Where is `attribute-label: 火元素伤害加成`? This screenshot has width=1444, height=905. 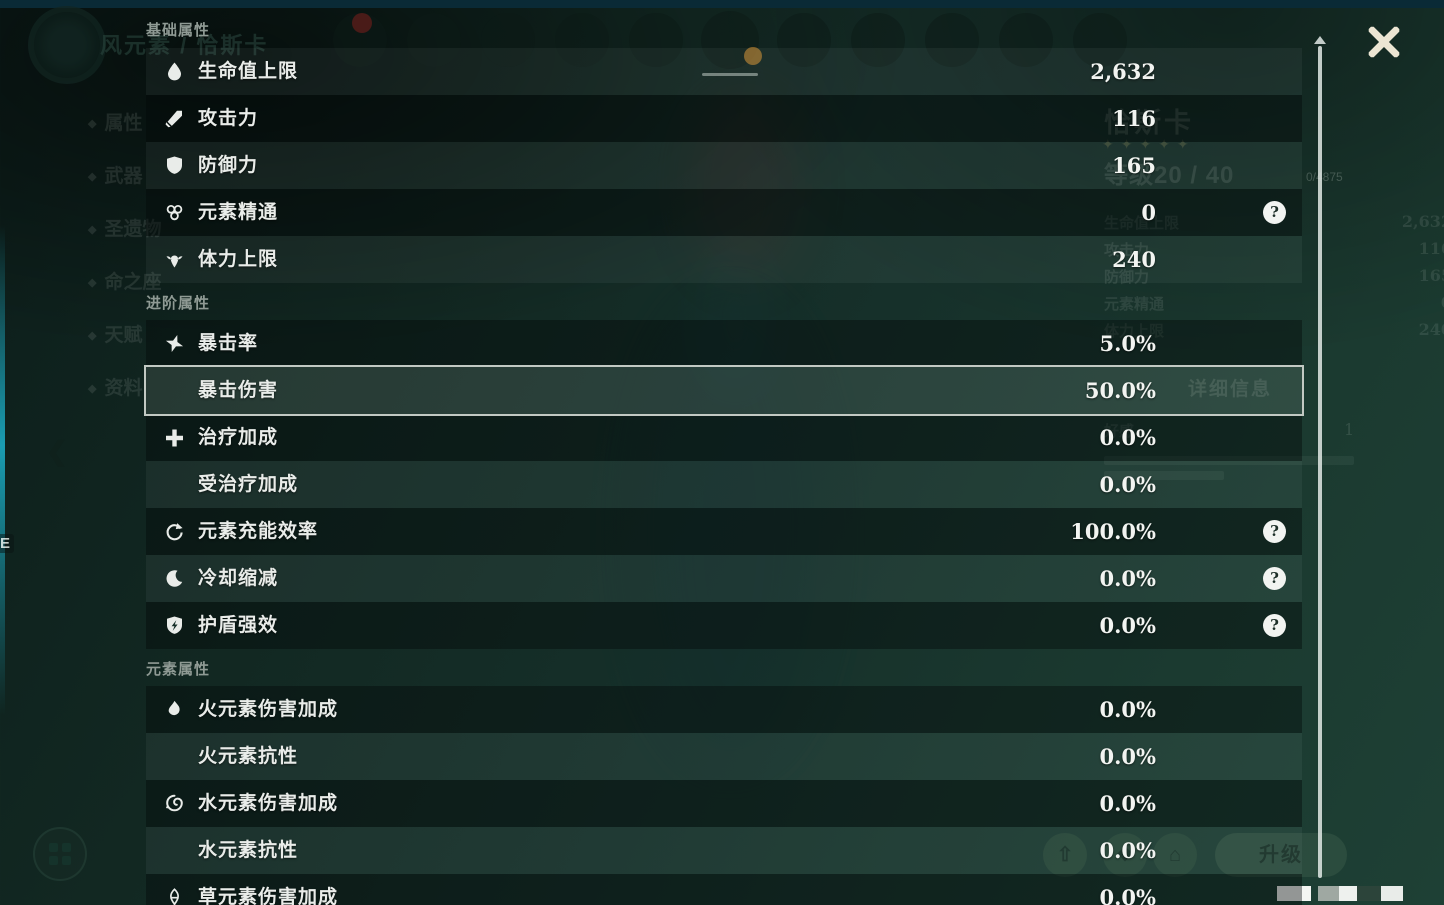 attribute-label: 火元素伤害加成 is located at coordinates (268, 709).